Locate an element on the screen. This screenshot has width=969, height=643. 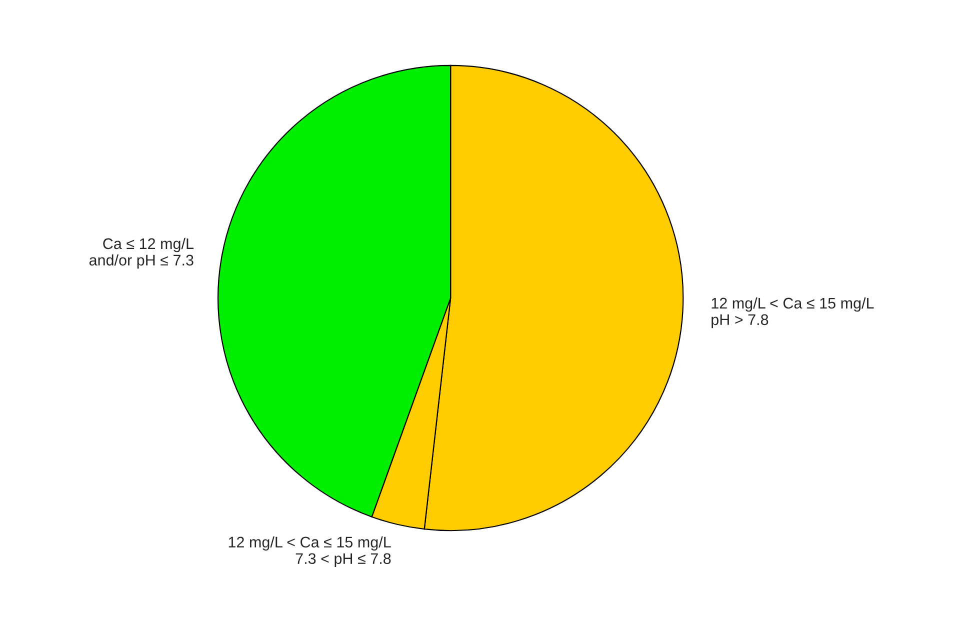
slice-label: Ca ≤ 12 mg/L and/or pH ≤ 7.3 is located at coordinates (141, 253).